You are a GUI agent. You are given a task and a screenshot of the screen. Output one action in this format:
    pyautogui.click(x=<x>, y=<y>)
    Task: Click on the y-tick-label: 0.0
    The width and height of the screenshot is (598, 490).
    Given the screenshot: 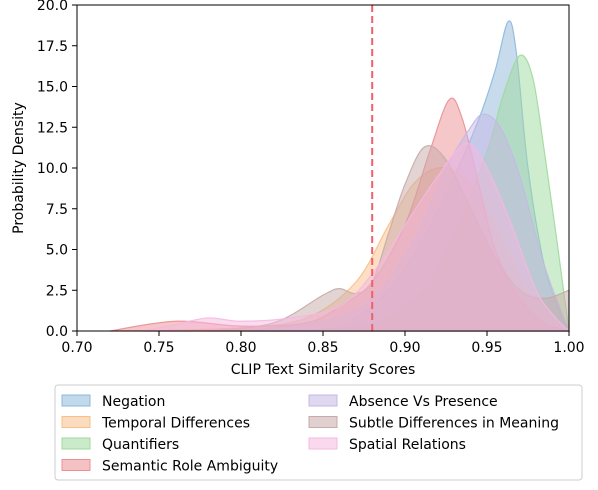 What is the action you would take?
    pyautogui.click(x=57, y=332)
    